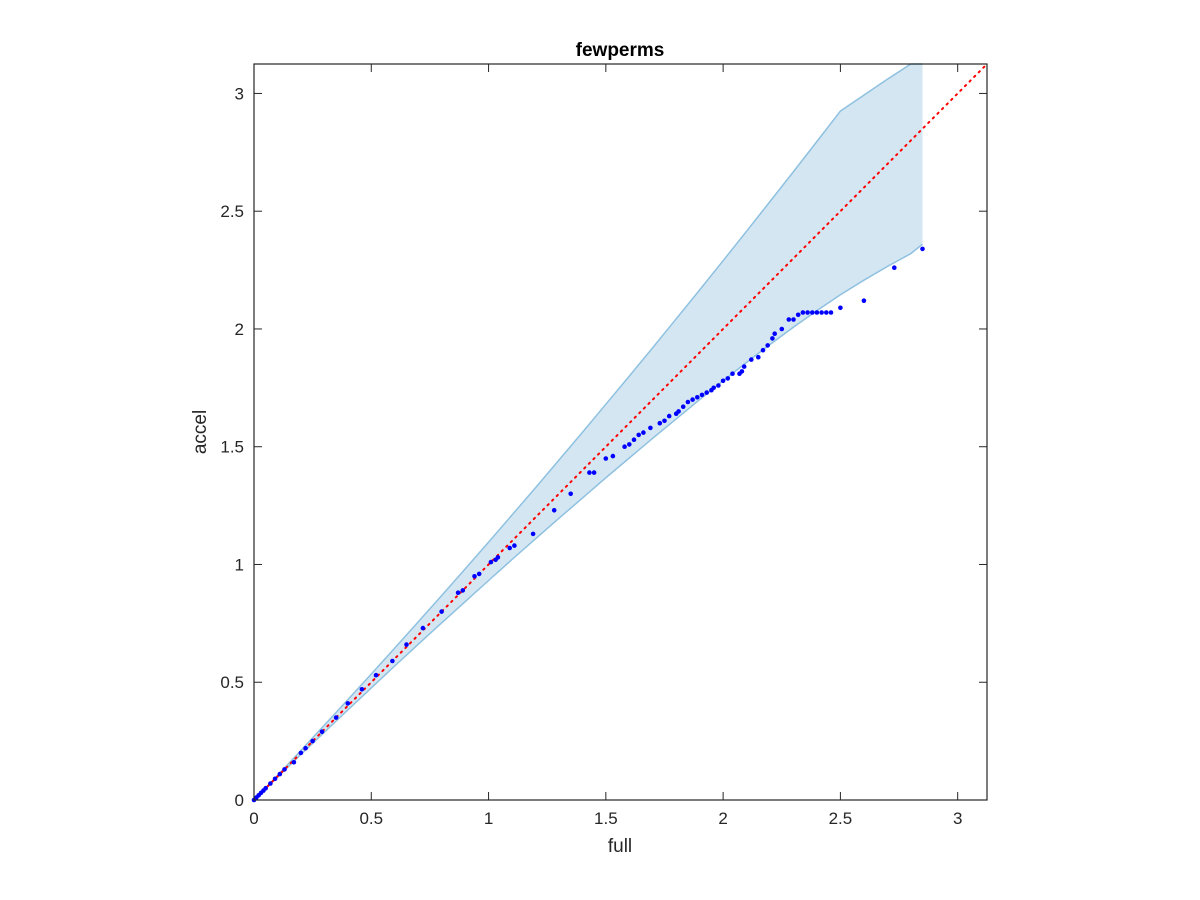 The image size is (1200, 900). Describe the element at coordinates (488, 818) in the screenshot. I see `x-tick-label: 1` at that location.